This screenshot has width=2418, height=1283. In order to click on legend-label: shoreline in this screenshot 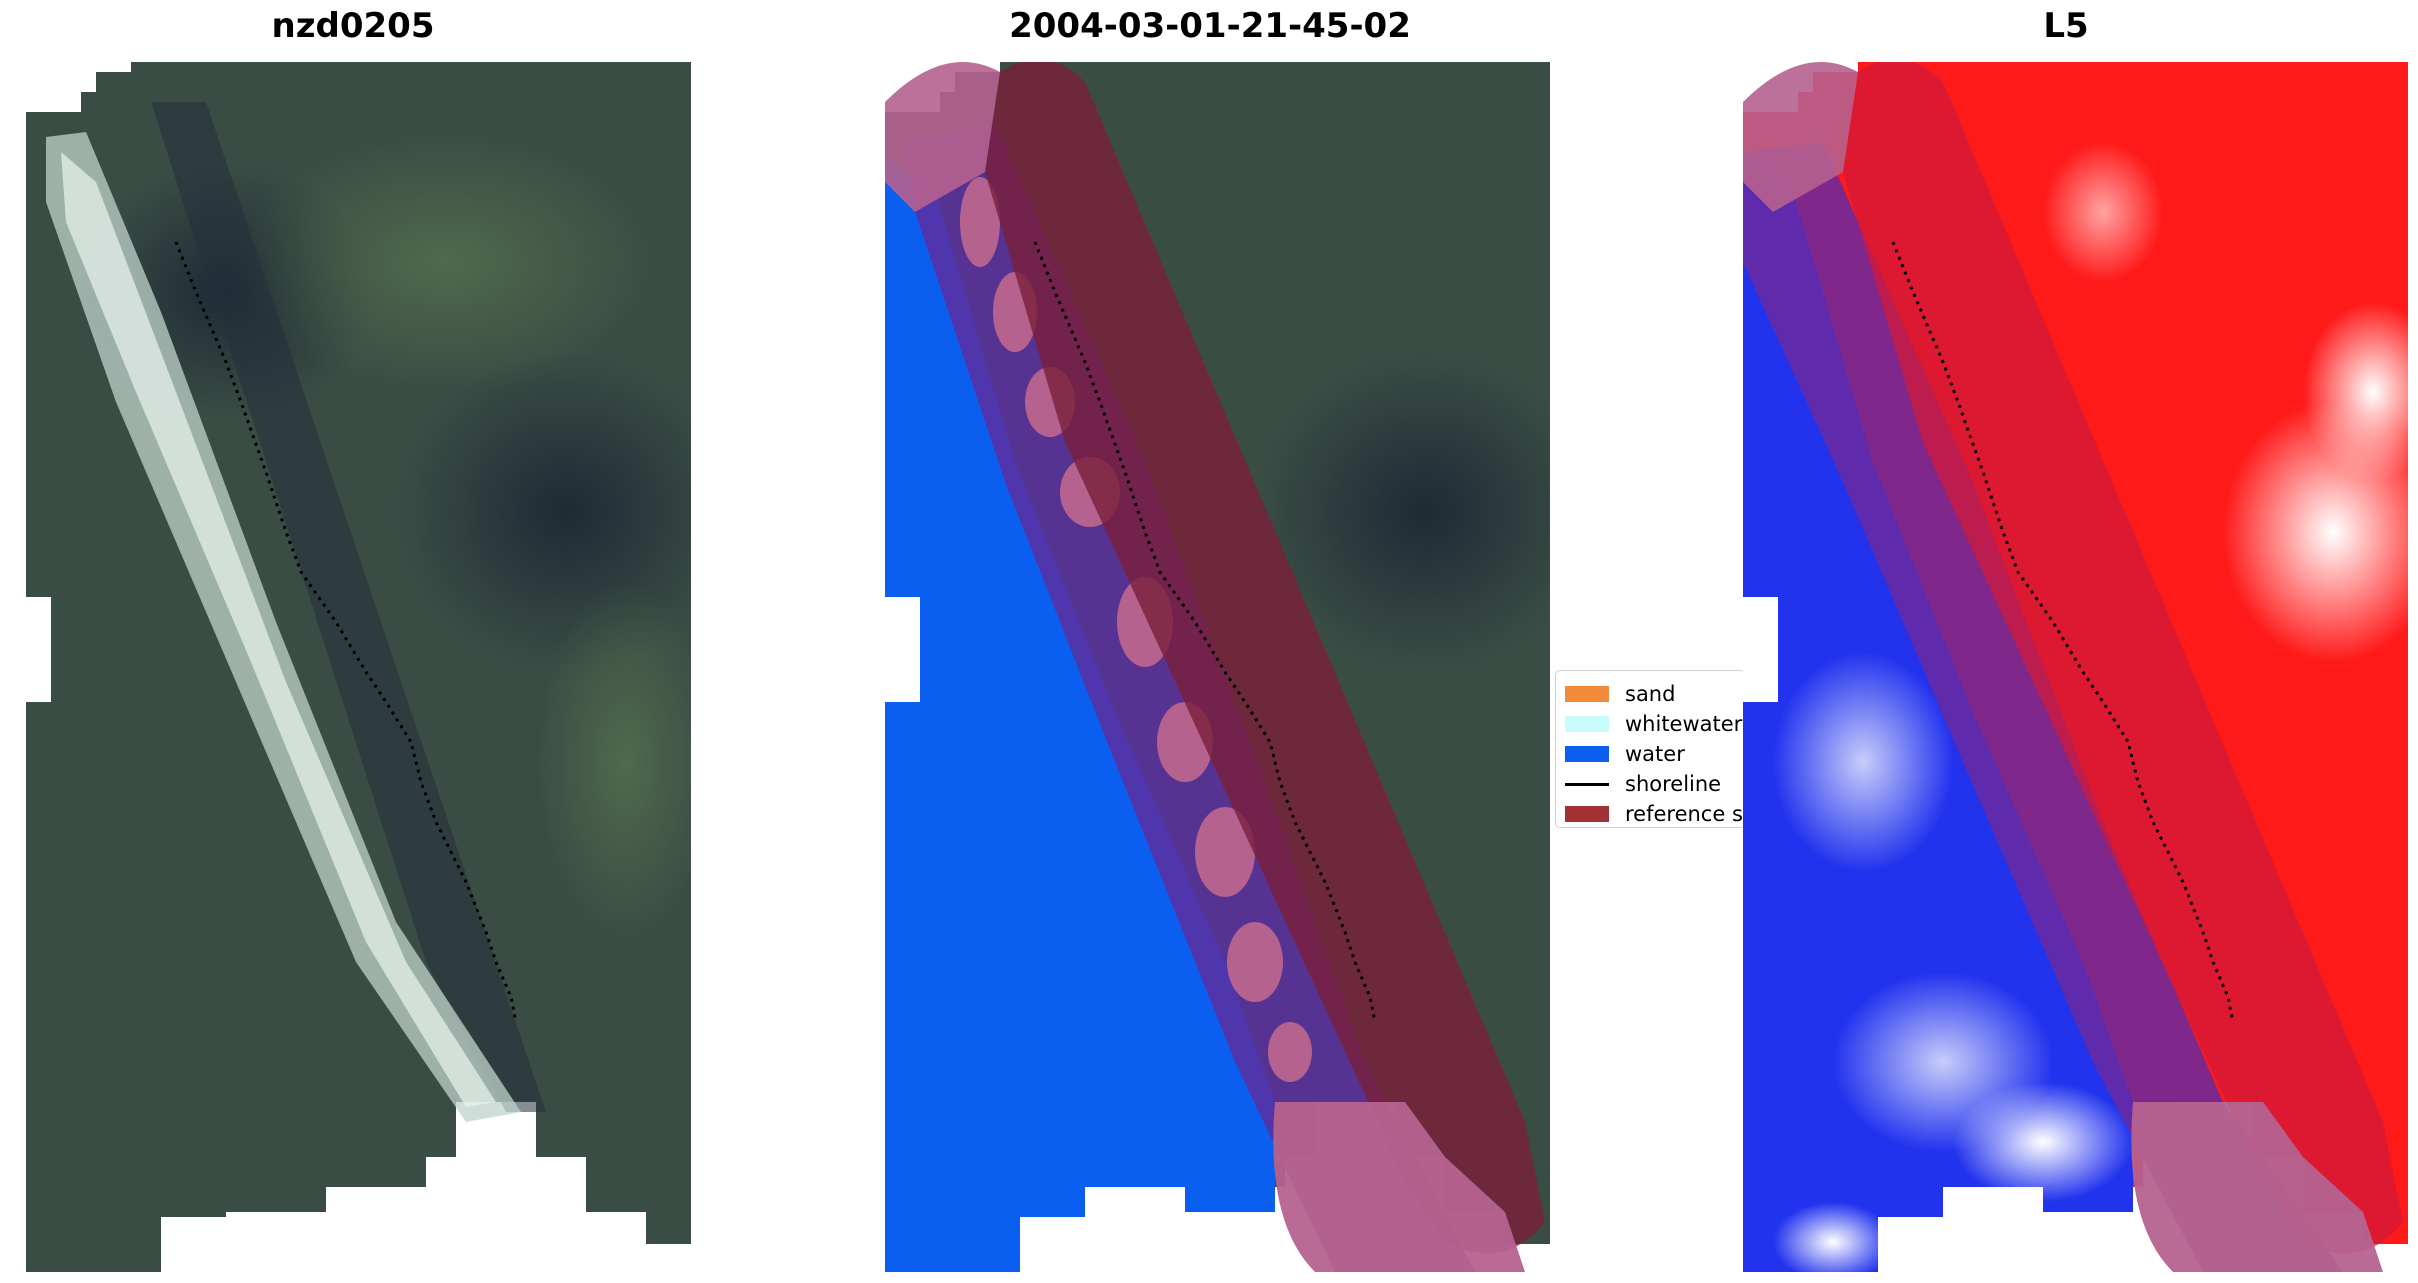, I will do `click(1673, 784)`.